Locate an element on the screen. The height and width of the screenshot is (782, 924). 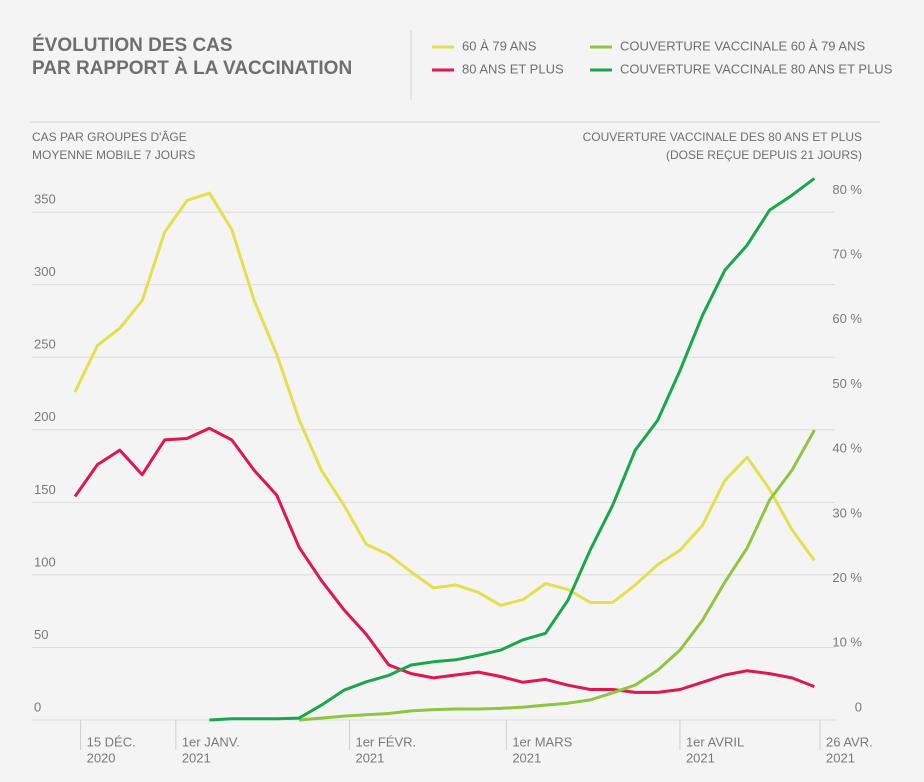
y2-tick-label: 0 is located at coordinates (858, 706).